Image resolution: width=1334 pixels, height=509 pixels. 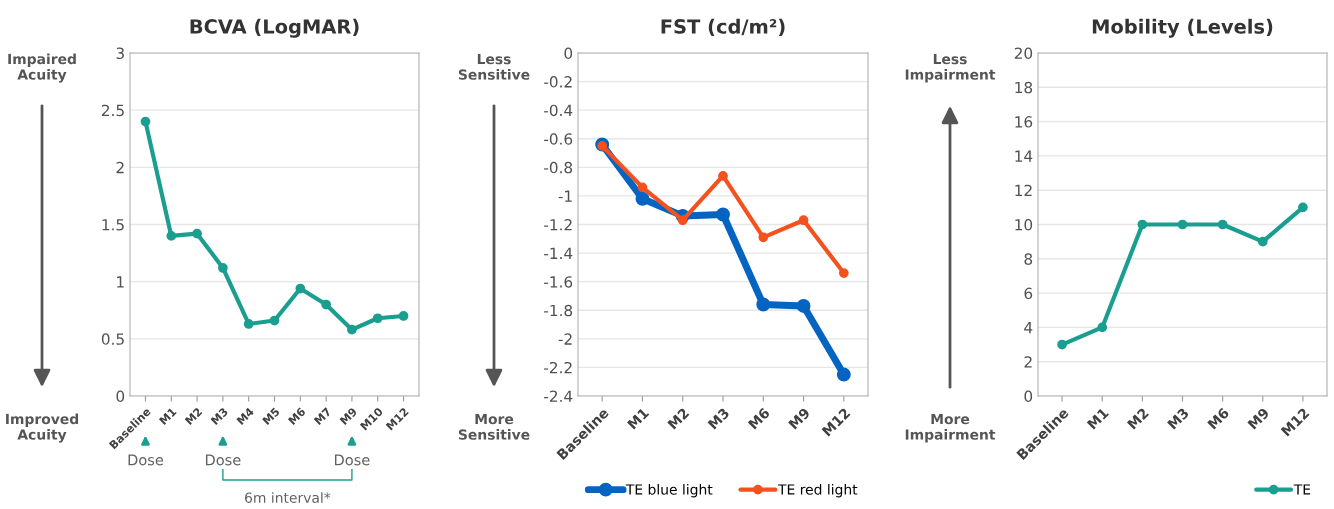 I want to click on y-tick-label: -0.6, so click(x=558, y=139).